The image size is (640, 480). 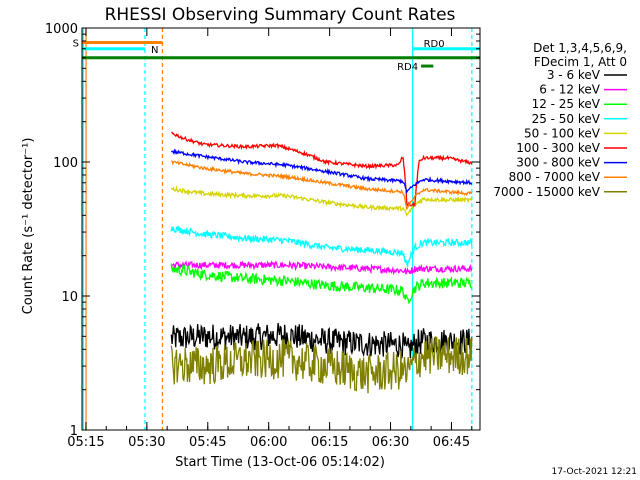 I want to click on series-line-7000-15000-kev, so click(x=321, y=365).